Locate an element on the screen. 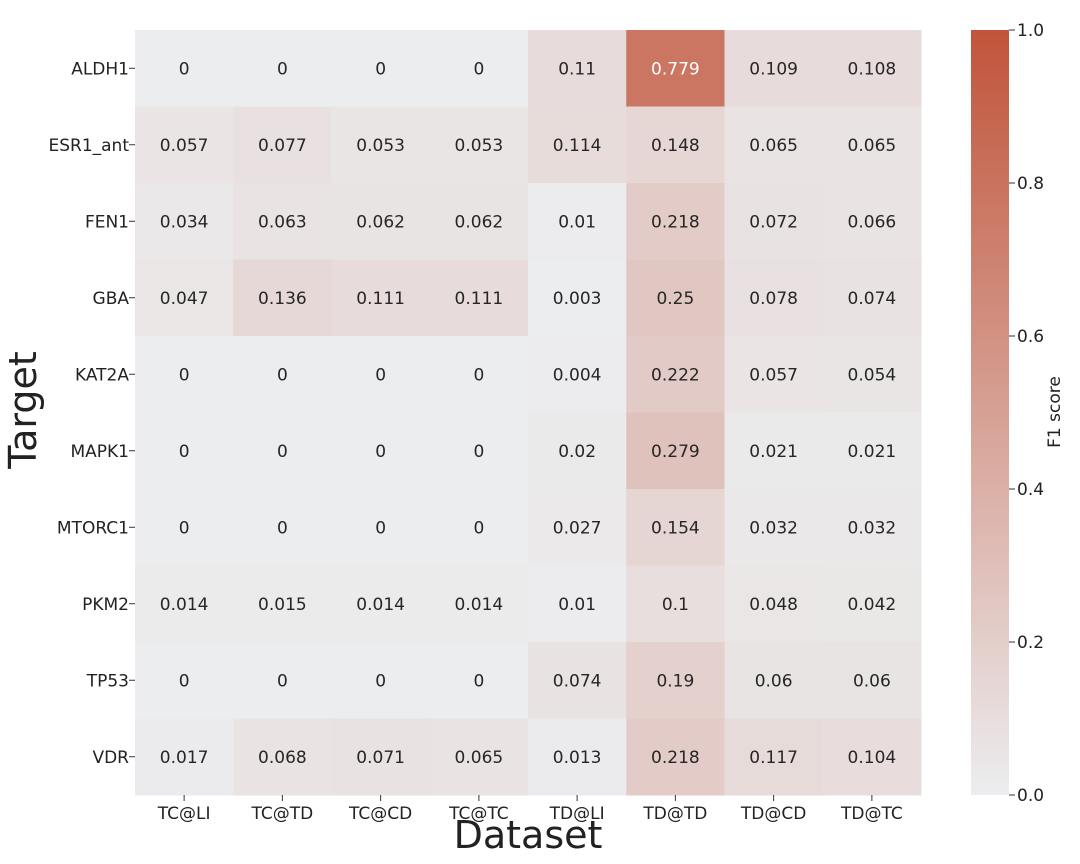 This screenshot has width=1080, height=864. colorbar is located at coordinates (990, 412).